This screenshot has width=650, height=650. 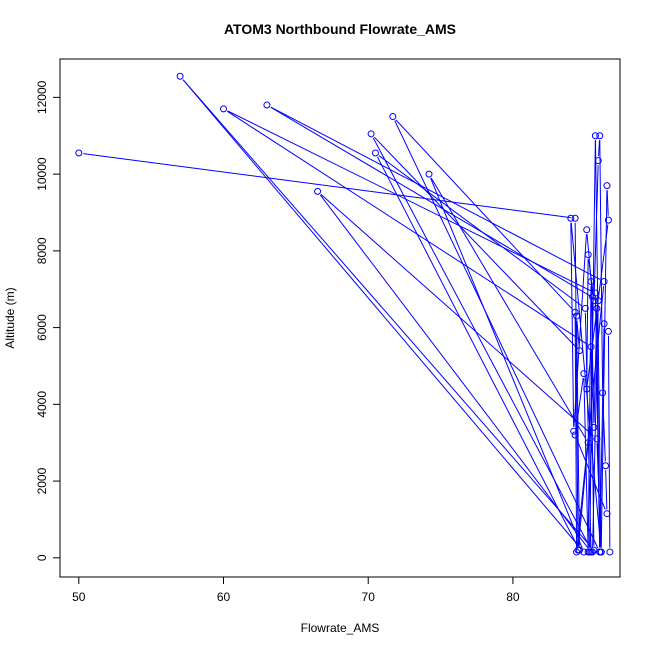 What do you see at coordinates (42, 174) in the screenshot?
I see `y-tick-label: 10000` at bounding box center [42, 174].